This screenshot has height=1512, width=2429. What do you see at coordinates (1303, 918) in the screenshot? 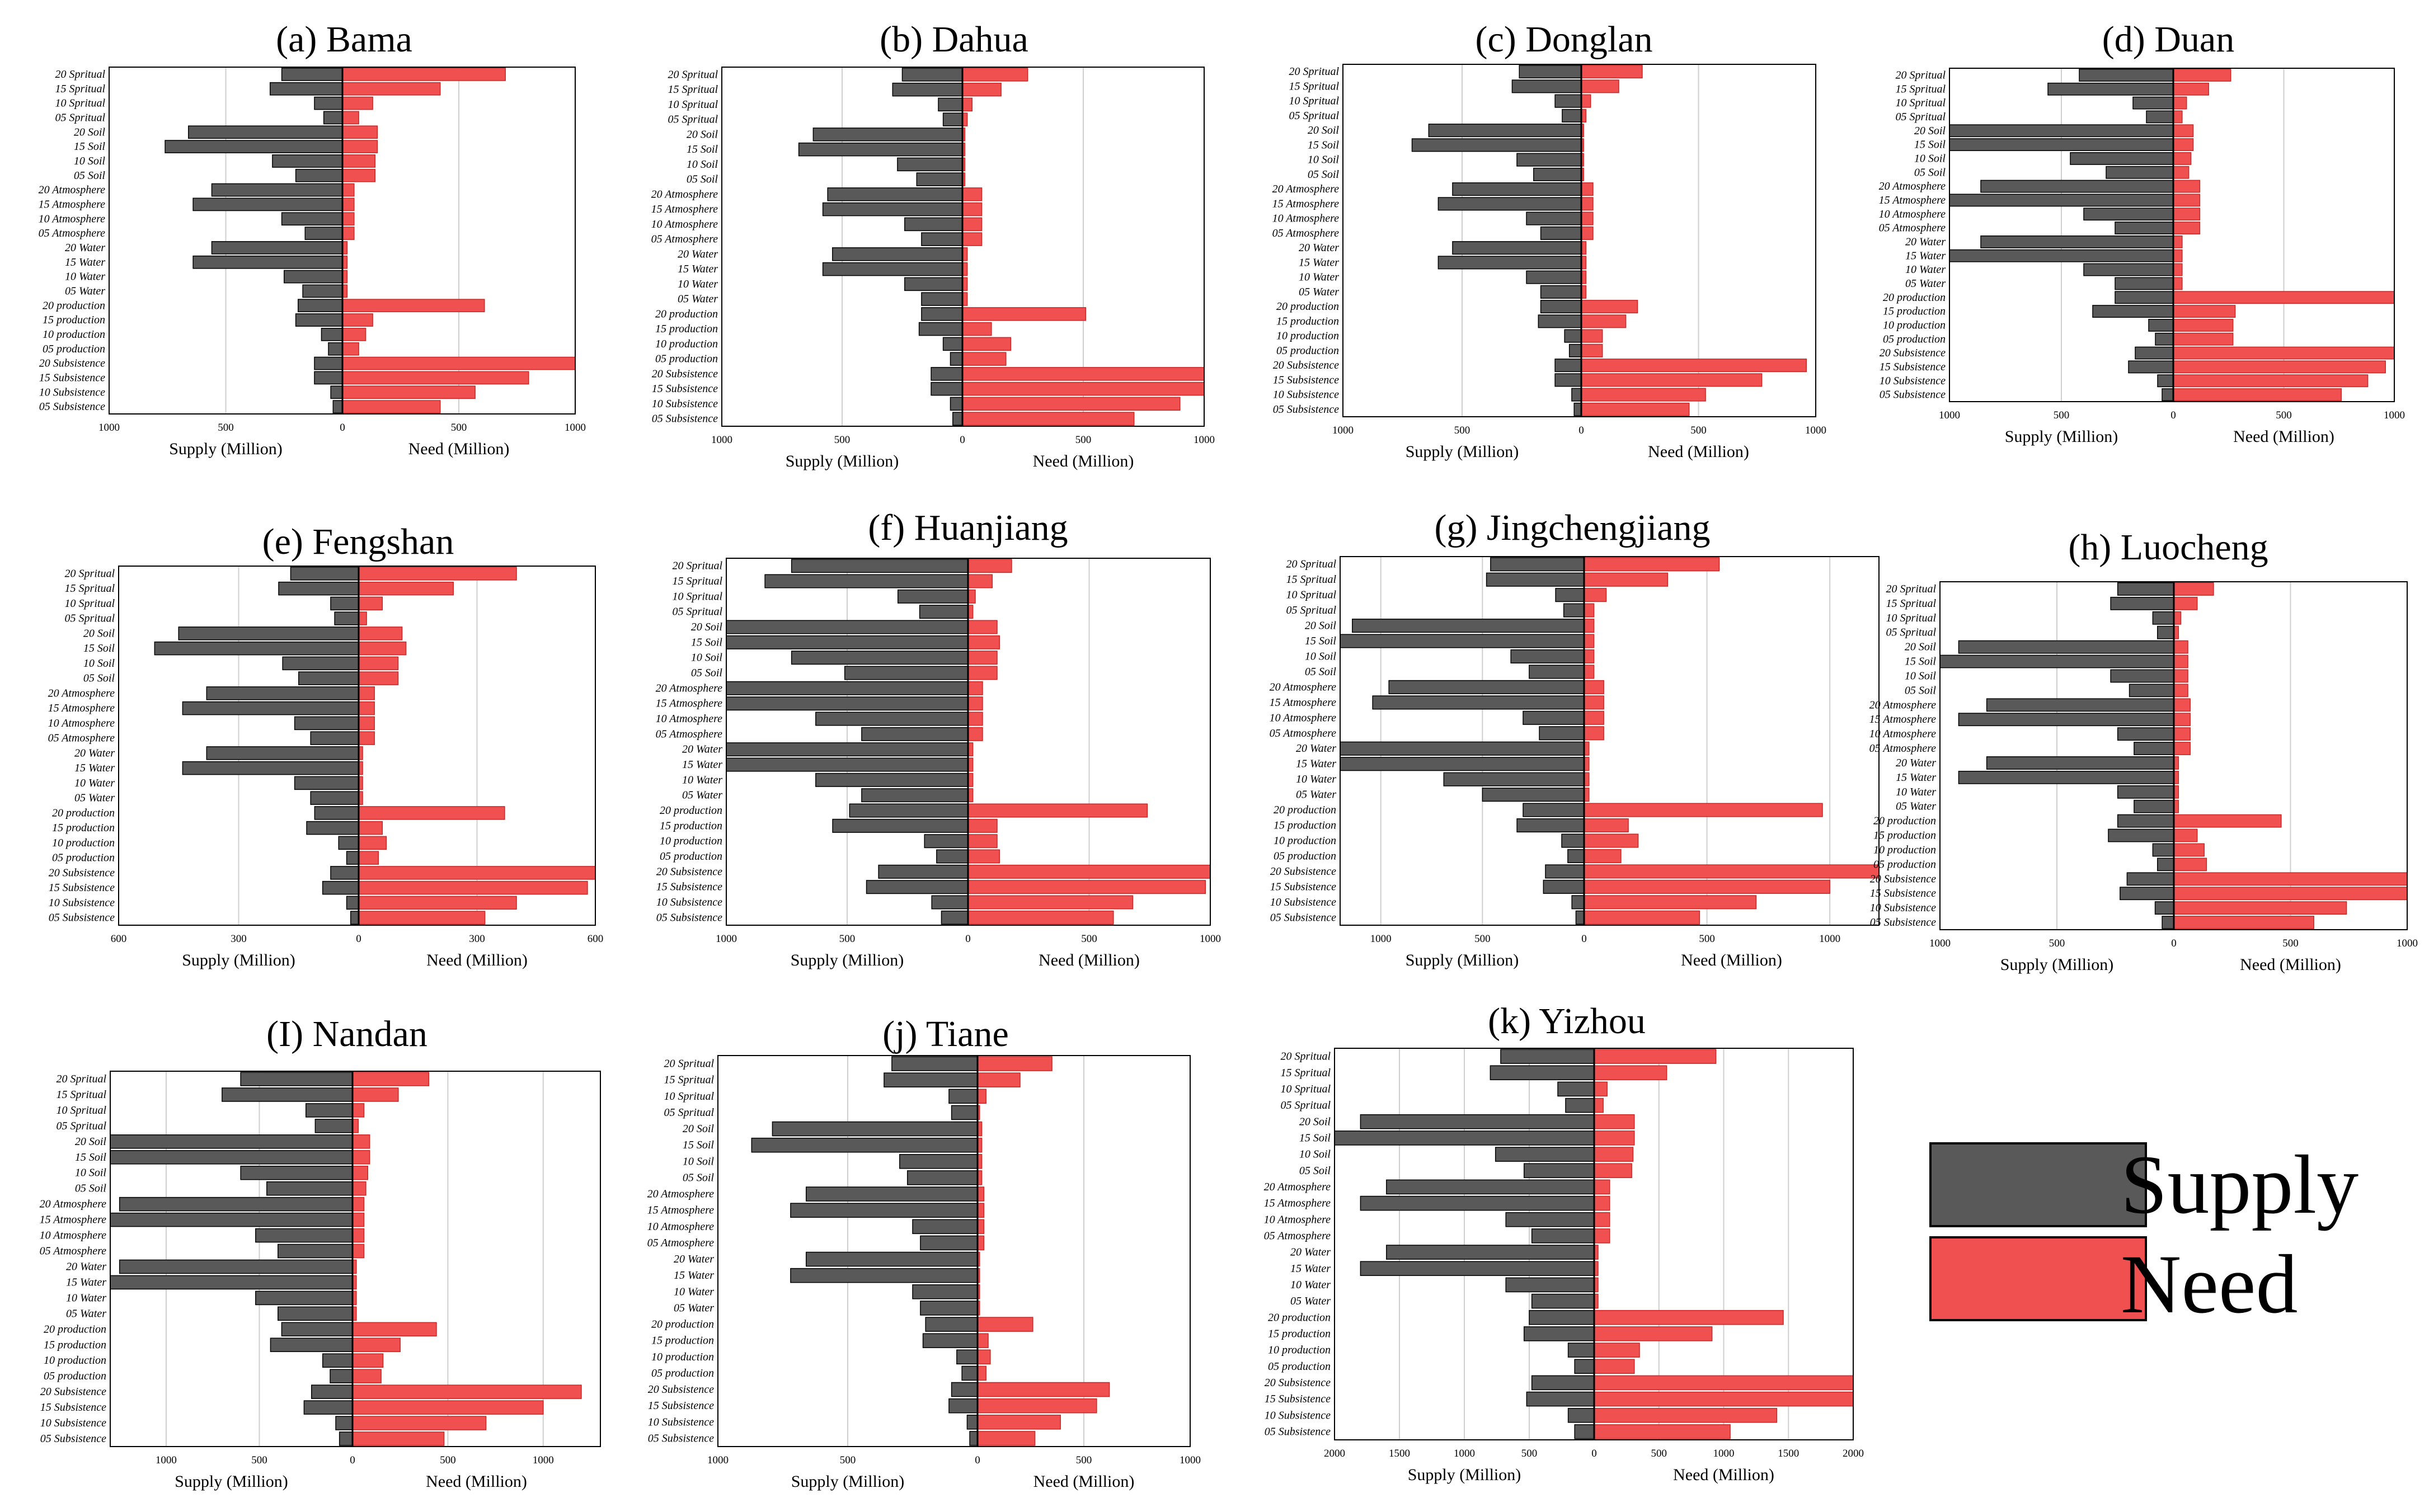
I see `category-label: 05 Subsistence` at bounding box center [1303, 918].